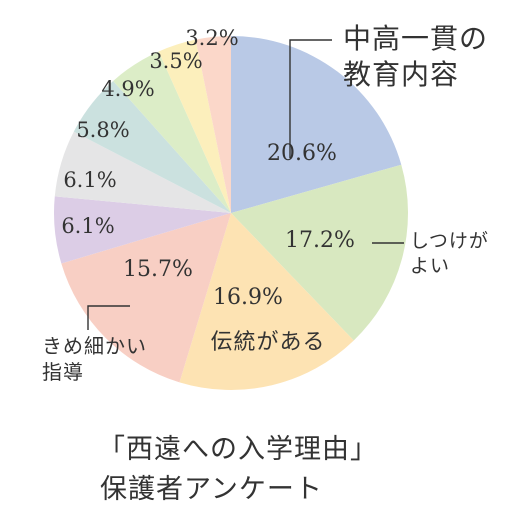 The height and width of the screenshot is (532, 521). What do you see at coordinates (211, 38) in the screenshot?
I see `slice-value-label-10: 3.2%` at bounding box center [211, 38].